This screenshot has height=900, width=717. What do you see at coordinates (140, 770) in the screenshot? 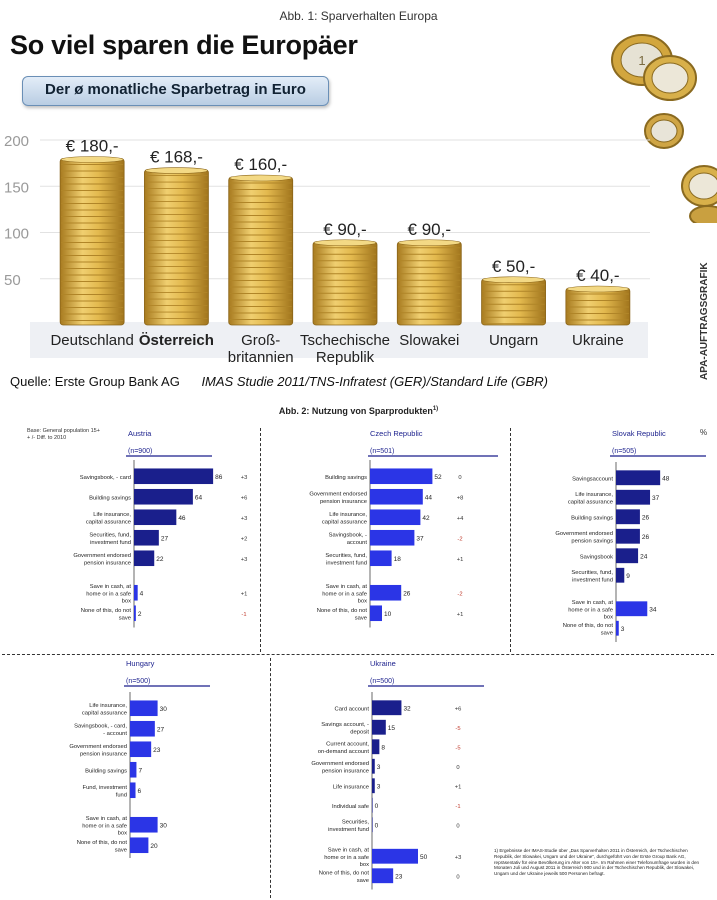
I see `bar-value-3: 7` at bounding box center [140, 770].